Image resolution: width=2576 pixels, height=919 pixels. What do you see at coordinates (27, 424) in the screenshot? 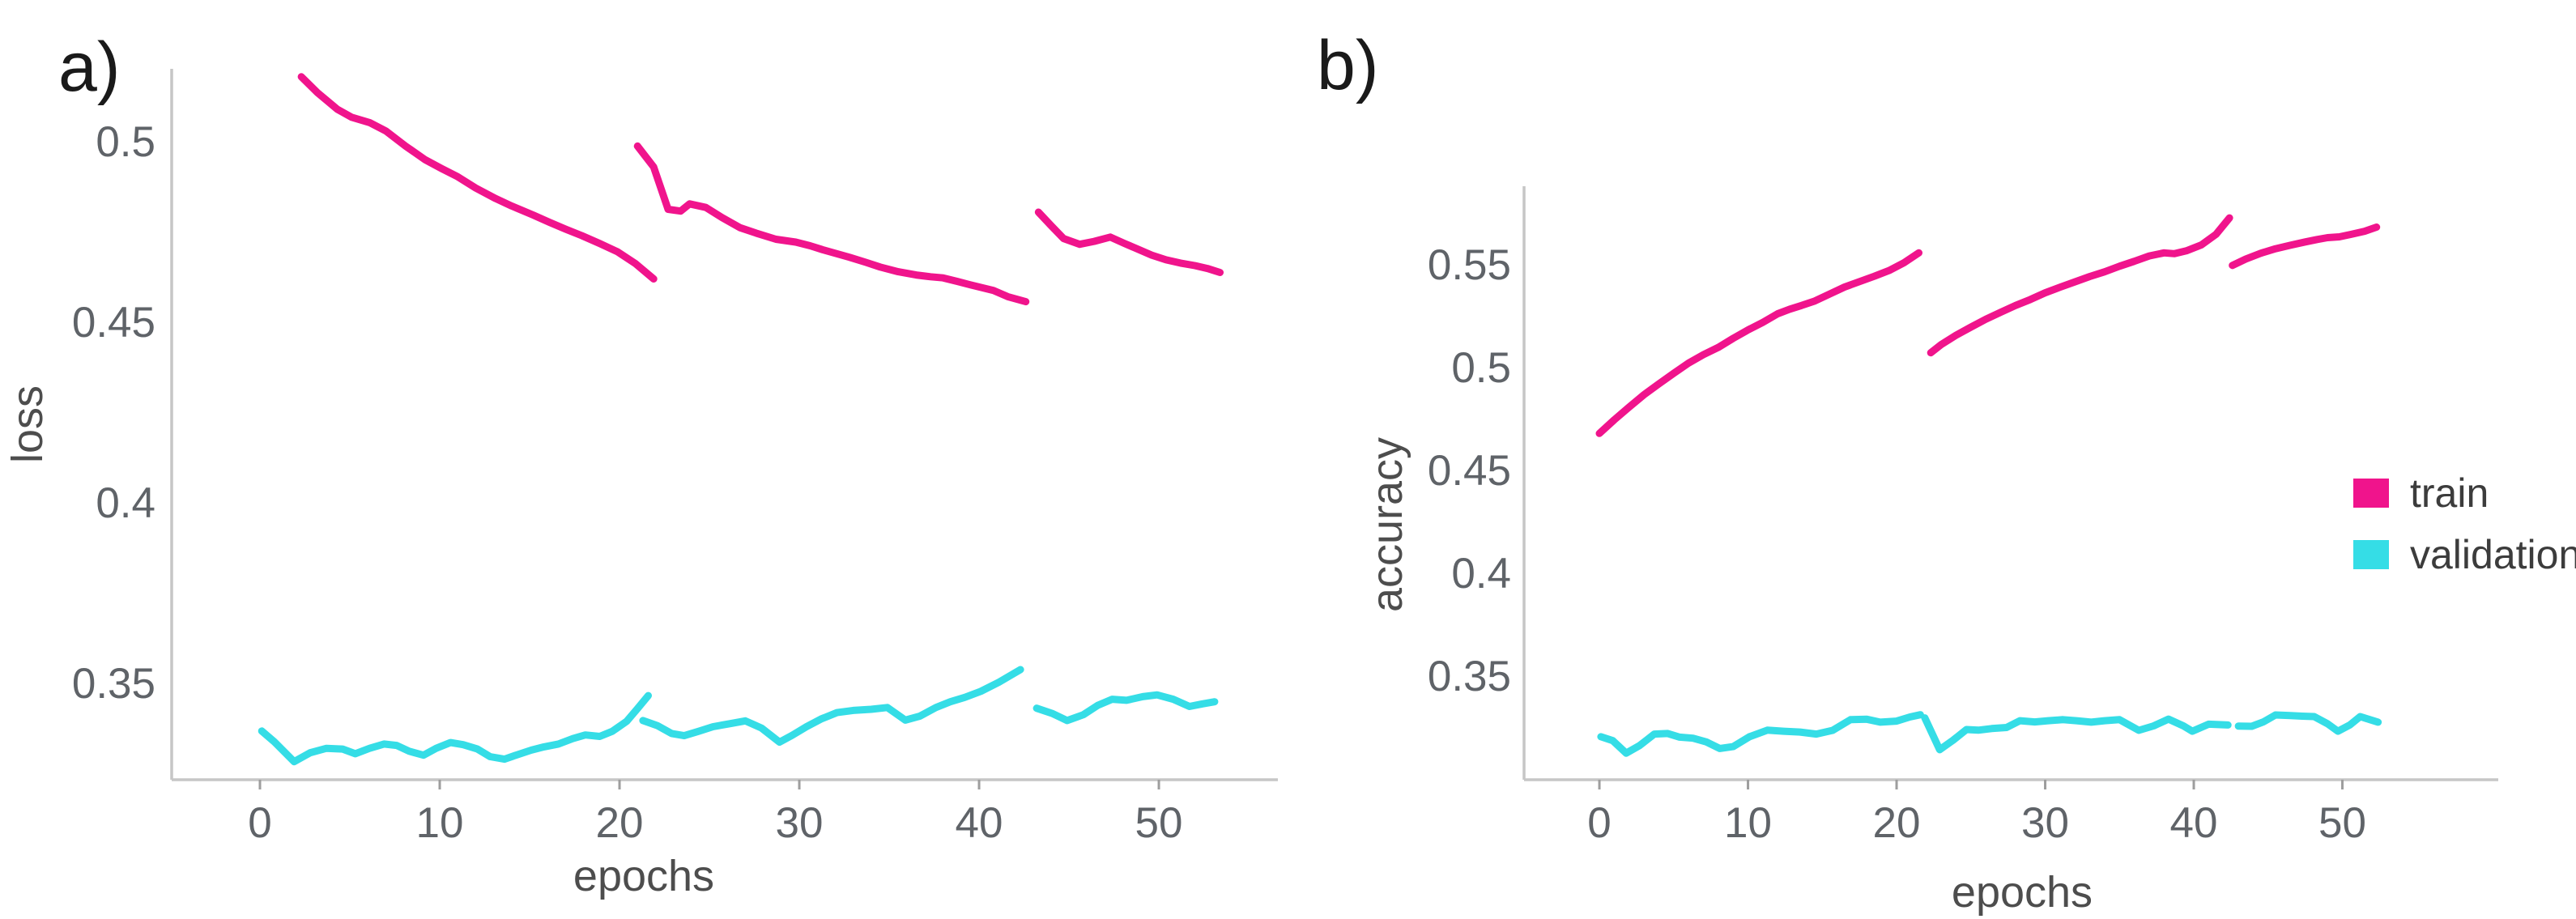
I see `y-axis-title: loss` at bounding box center [27, 424].